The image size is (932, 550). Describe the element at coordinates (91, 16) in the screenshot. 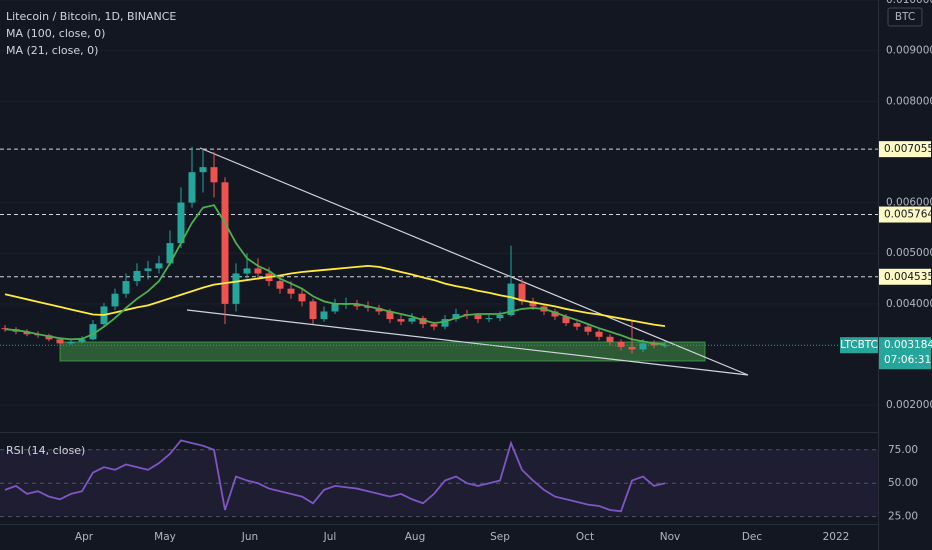

I see `chart-title: Litecoin / Bitcoin, 1D, BINANCE` at that location.